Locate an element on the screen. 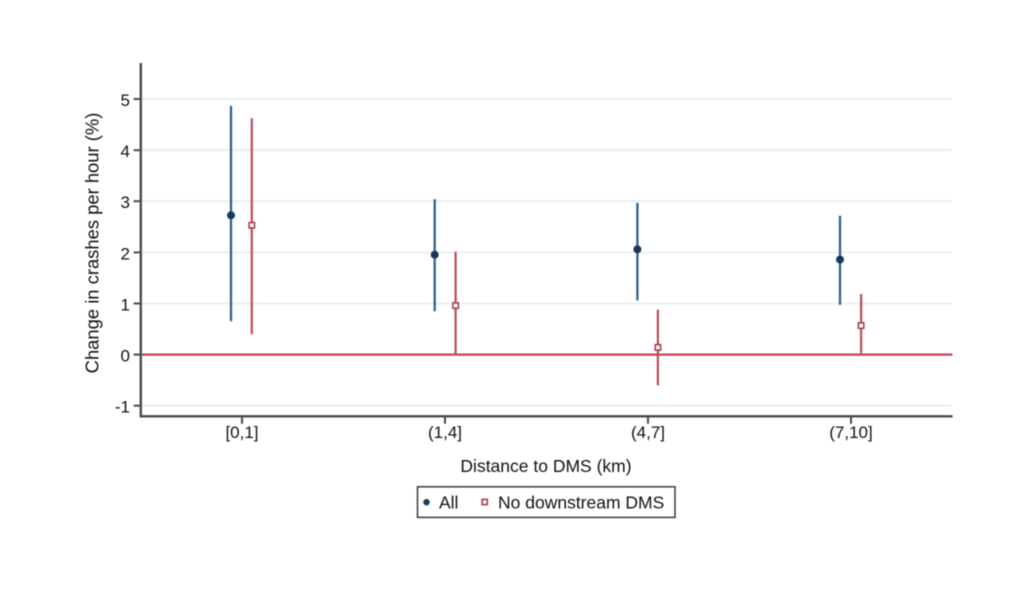 The width and height of the screenshot is (1024, 594). svg-text: (1,4] is located at coordinates (445, 432).